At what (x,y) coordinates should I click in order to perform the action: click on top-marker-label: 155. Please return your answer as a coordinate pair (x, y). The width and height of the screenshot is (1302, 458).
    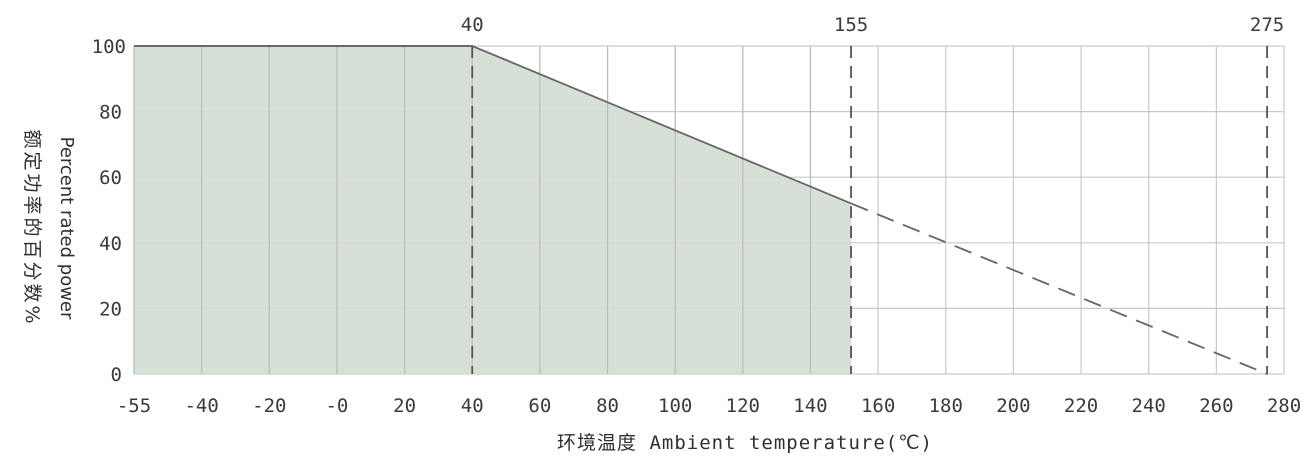
    Looking at the image, I should click on (851, 25).